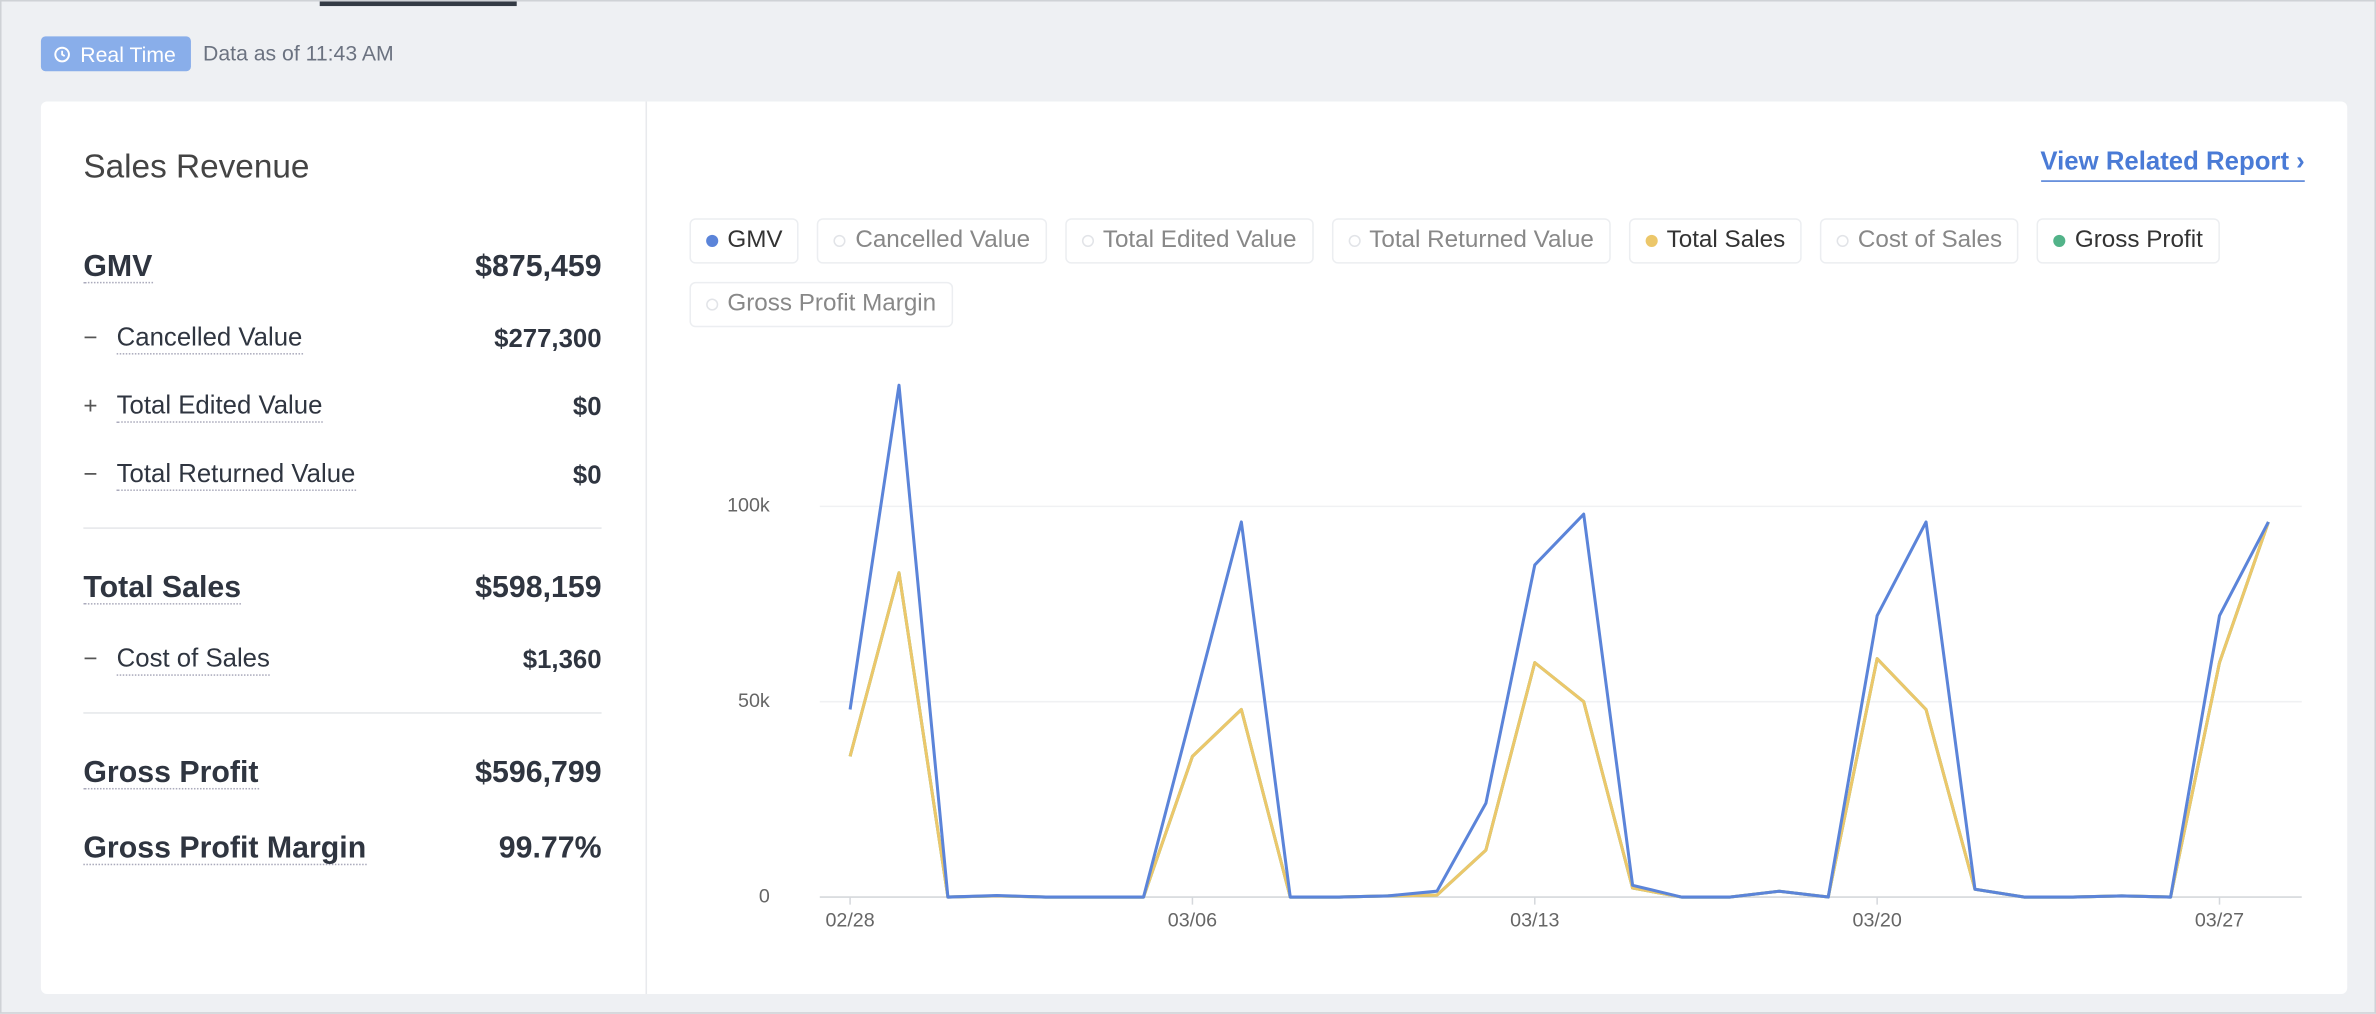  I want to click on legend-label: Total Sales, so click(1726, 240).